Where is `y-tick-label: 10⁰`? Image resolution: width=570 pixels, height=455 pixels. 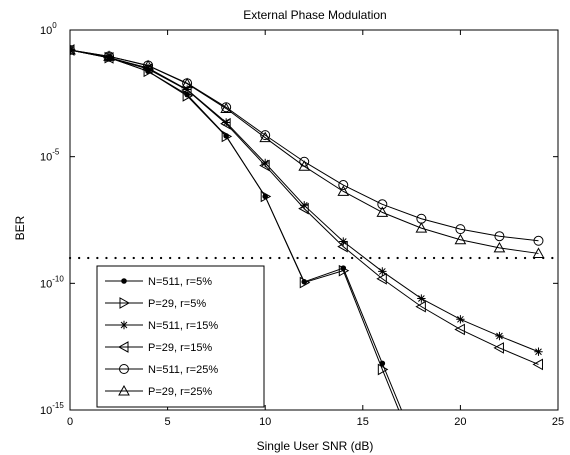 y-tick-label: 10⁰ is located at coordinates (48, 29).